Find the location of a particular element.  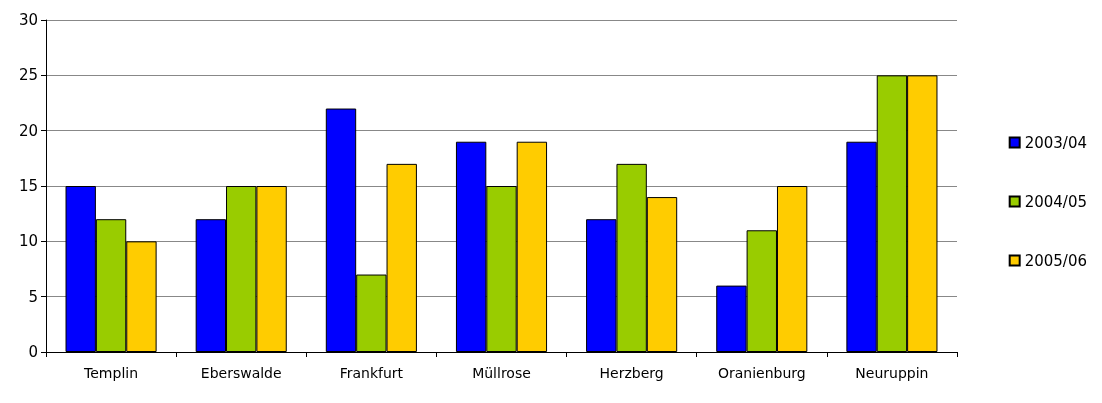

y-tick-label: 20 is located at coordinates (28, 130).